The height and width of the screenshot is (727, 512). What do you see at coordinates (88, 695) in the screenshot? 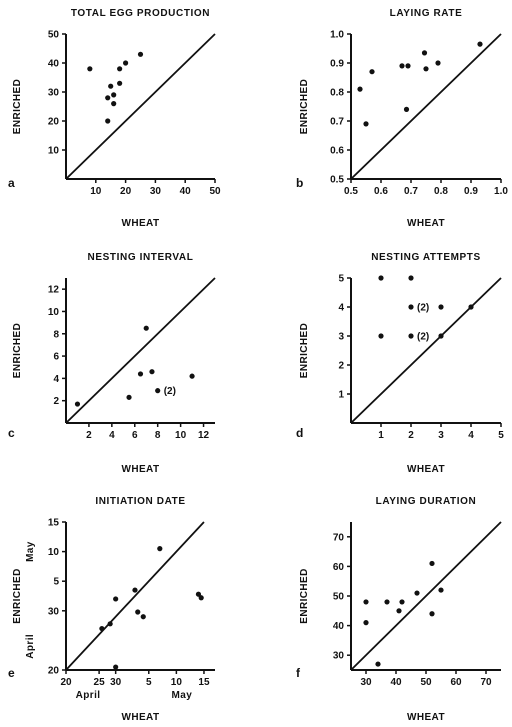
I see `panel-e-x-month-april: April` at bounding box center [88, 695].